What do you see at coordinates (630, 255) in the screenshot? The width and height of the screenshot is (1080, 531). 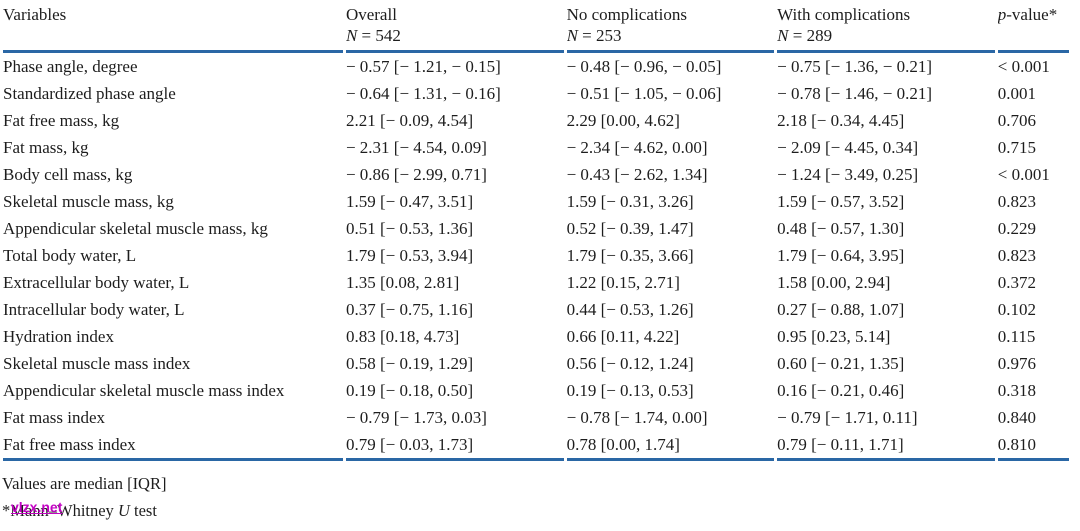 I see `cell-no-complications: 1.79 [− 0.35, 3.66]` at bounding box center [630, 255].